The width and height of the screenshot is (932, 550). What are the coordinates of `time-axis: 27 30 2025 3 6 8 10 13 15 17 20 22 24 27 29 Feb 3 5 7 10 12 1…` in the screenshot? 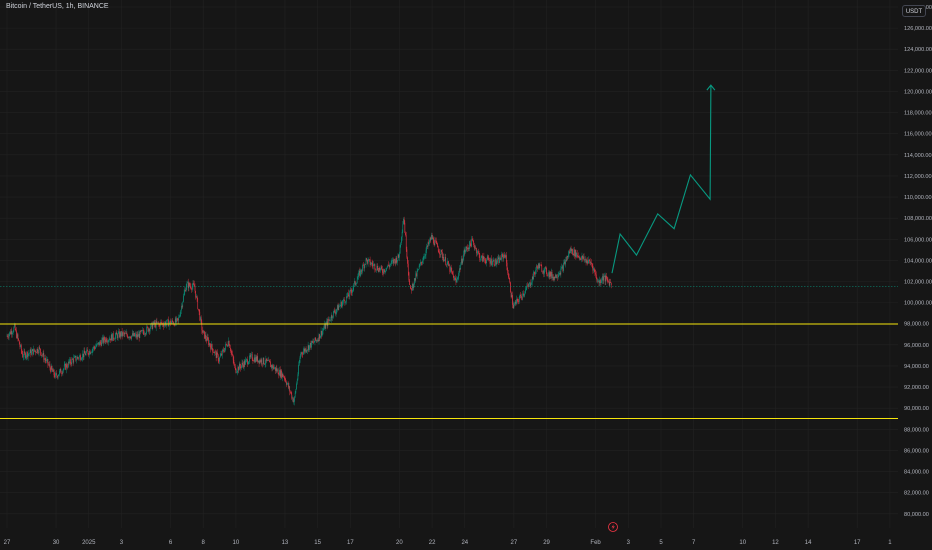 It's located at (448, 543).